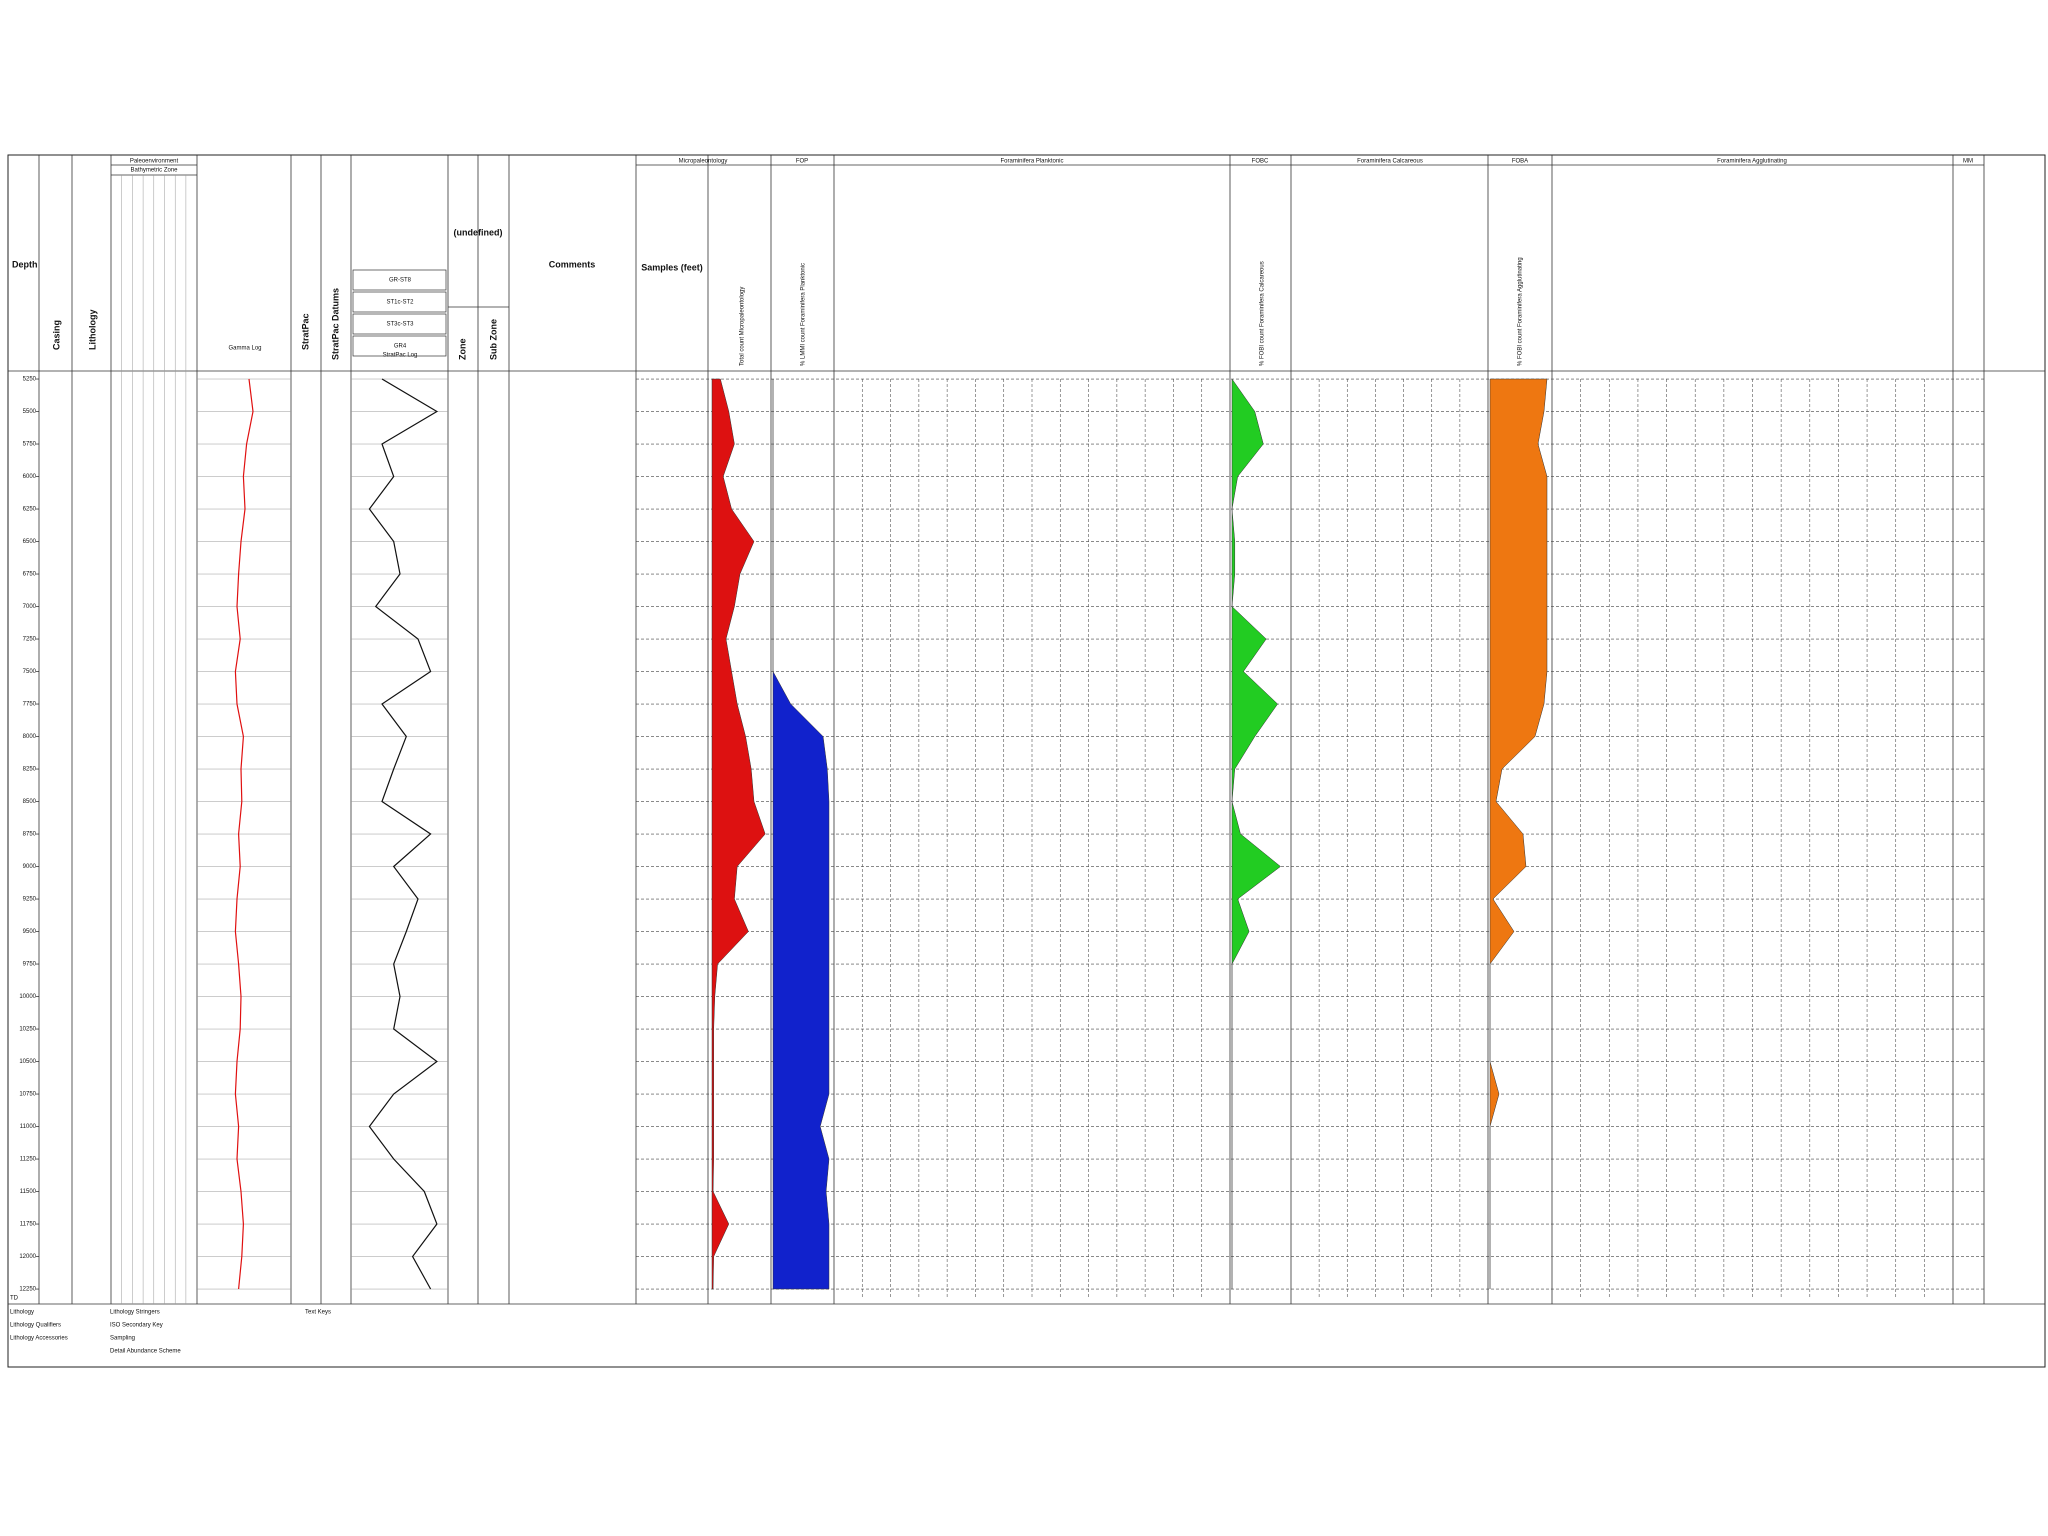 This screenshot has height=1536, width=2048. I want to click on y-tick-label: 7250, so click(30, 640).